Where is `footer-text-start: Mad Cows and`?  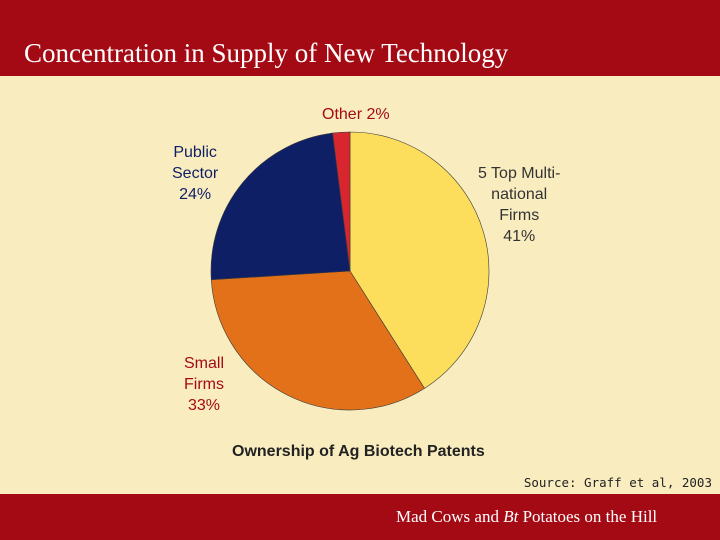 footer-text-start: Mad Cows and is located at coordinates (450, 516).